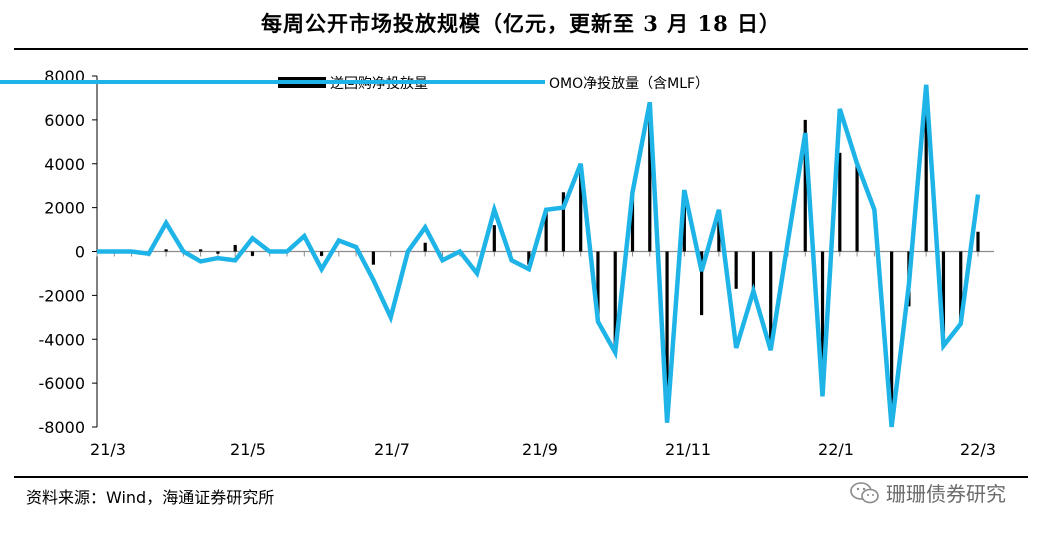 This screenshot has height=535, width=1042. I want to click on footer-rule, so click(521, 477).